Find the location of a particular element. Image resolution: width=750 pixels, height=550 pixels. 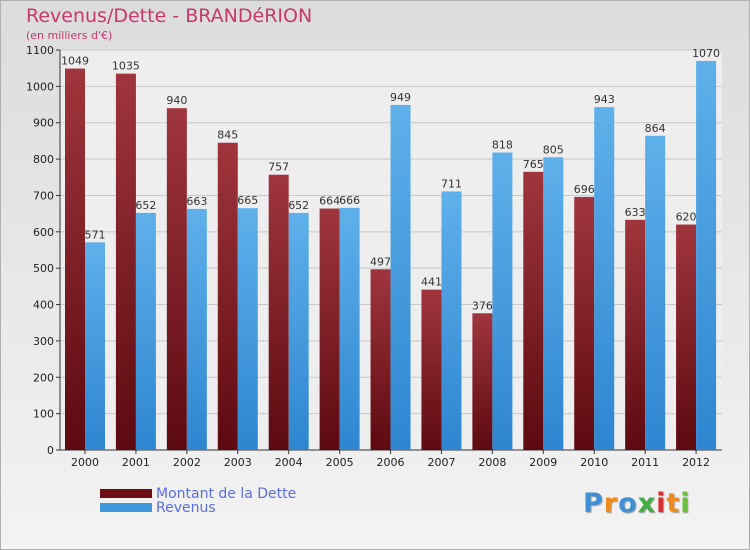

x-tick-label: 2007 is located at coordinates (441, 462).